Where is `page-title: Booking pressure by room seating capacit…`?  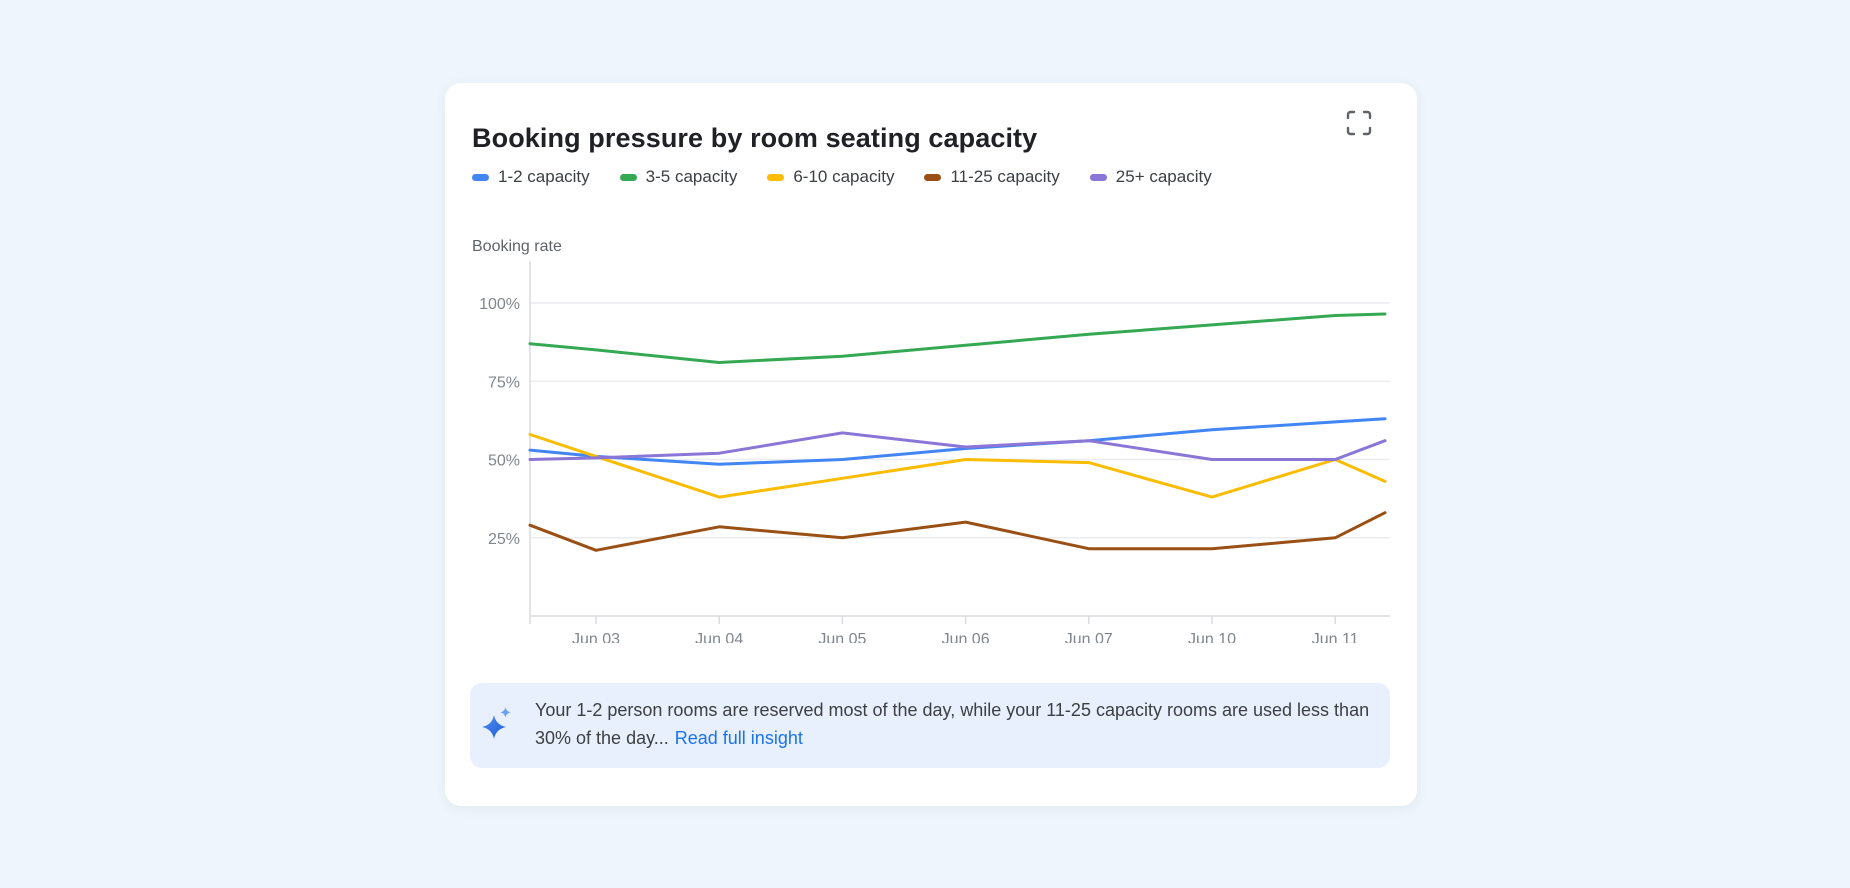
page-title: Booking pressure by room seating capacit… is located at coordinates (755, 138).